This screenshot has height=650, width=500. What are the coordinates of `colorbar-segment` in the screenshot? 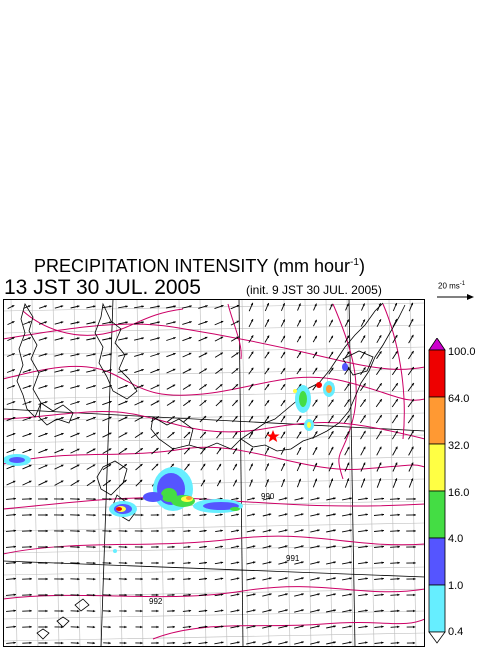 It's located at (437, 608).